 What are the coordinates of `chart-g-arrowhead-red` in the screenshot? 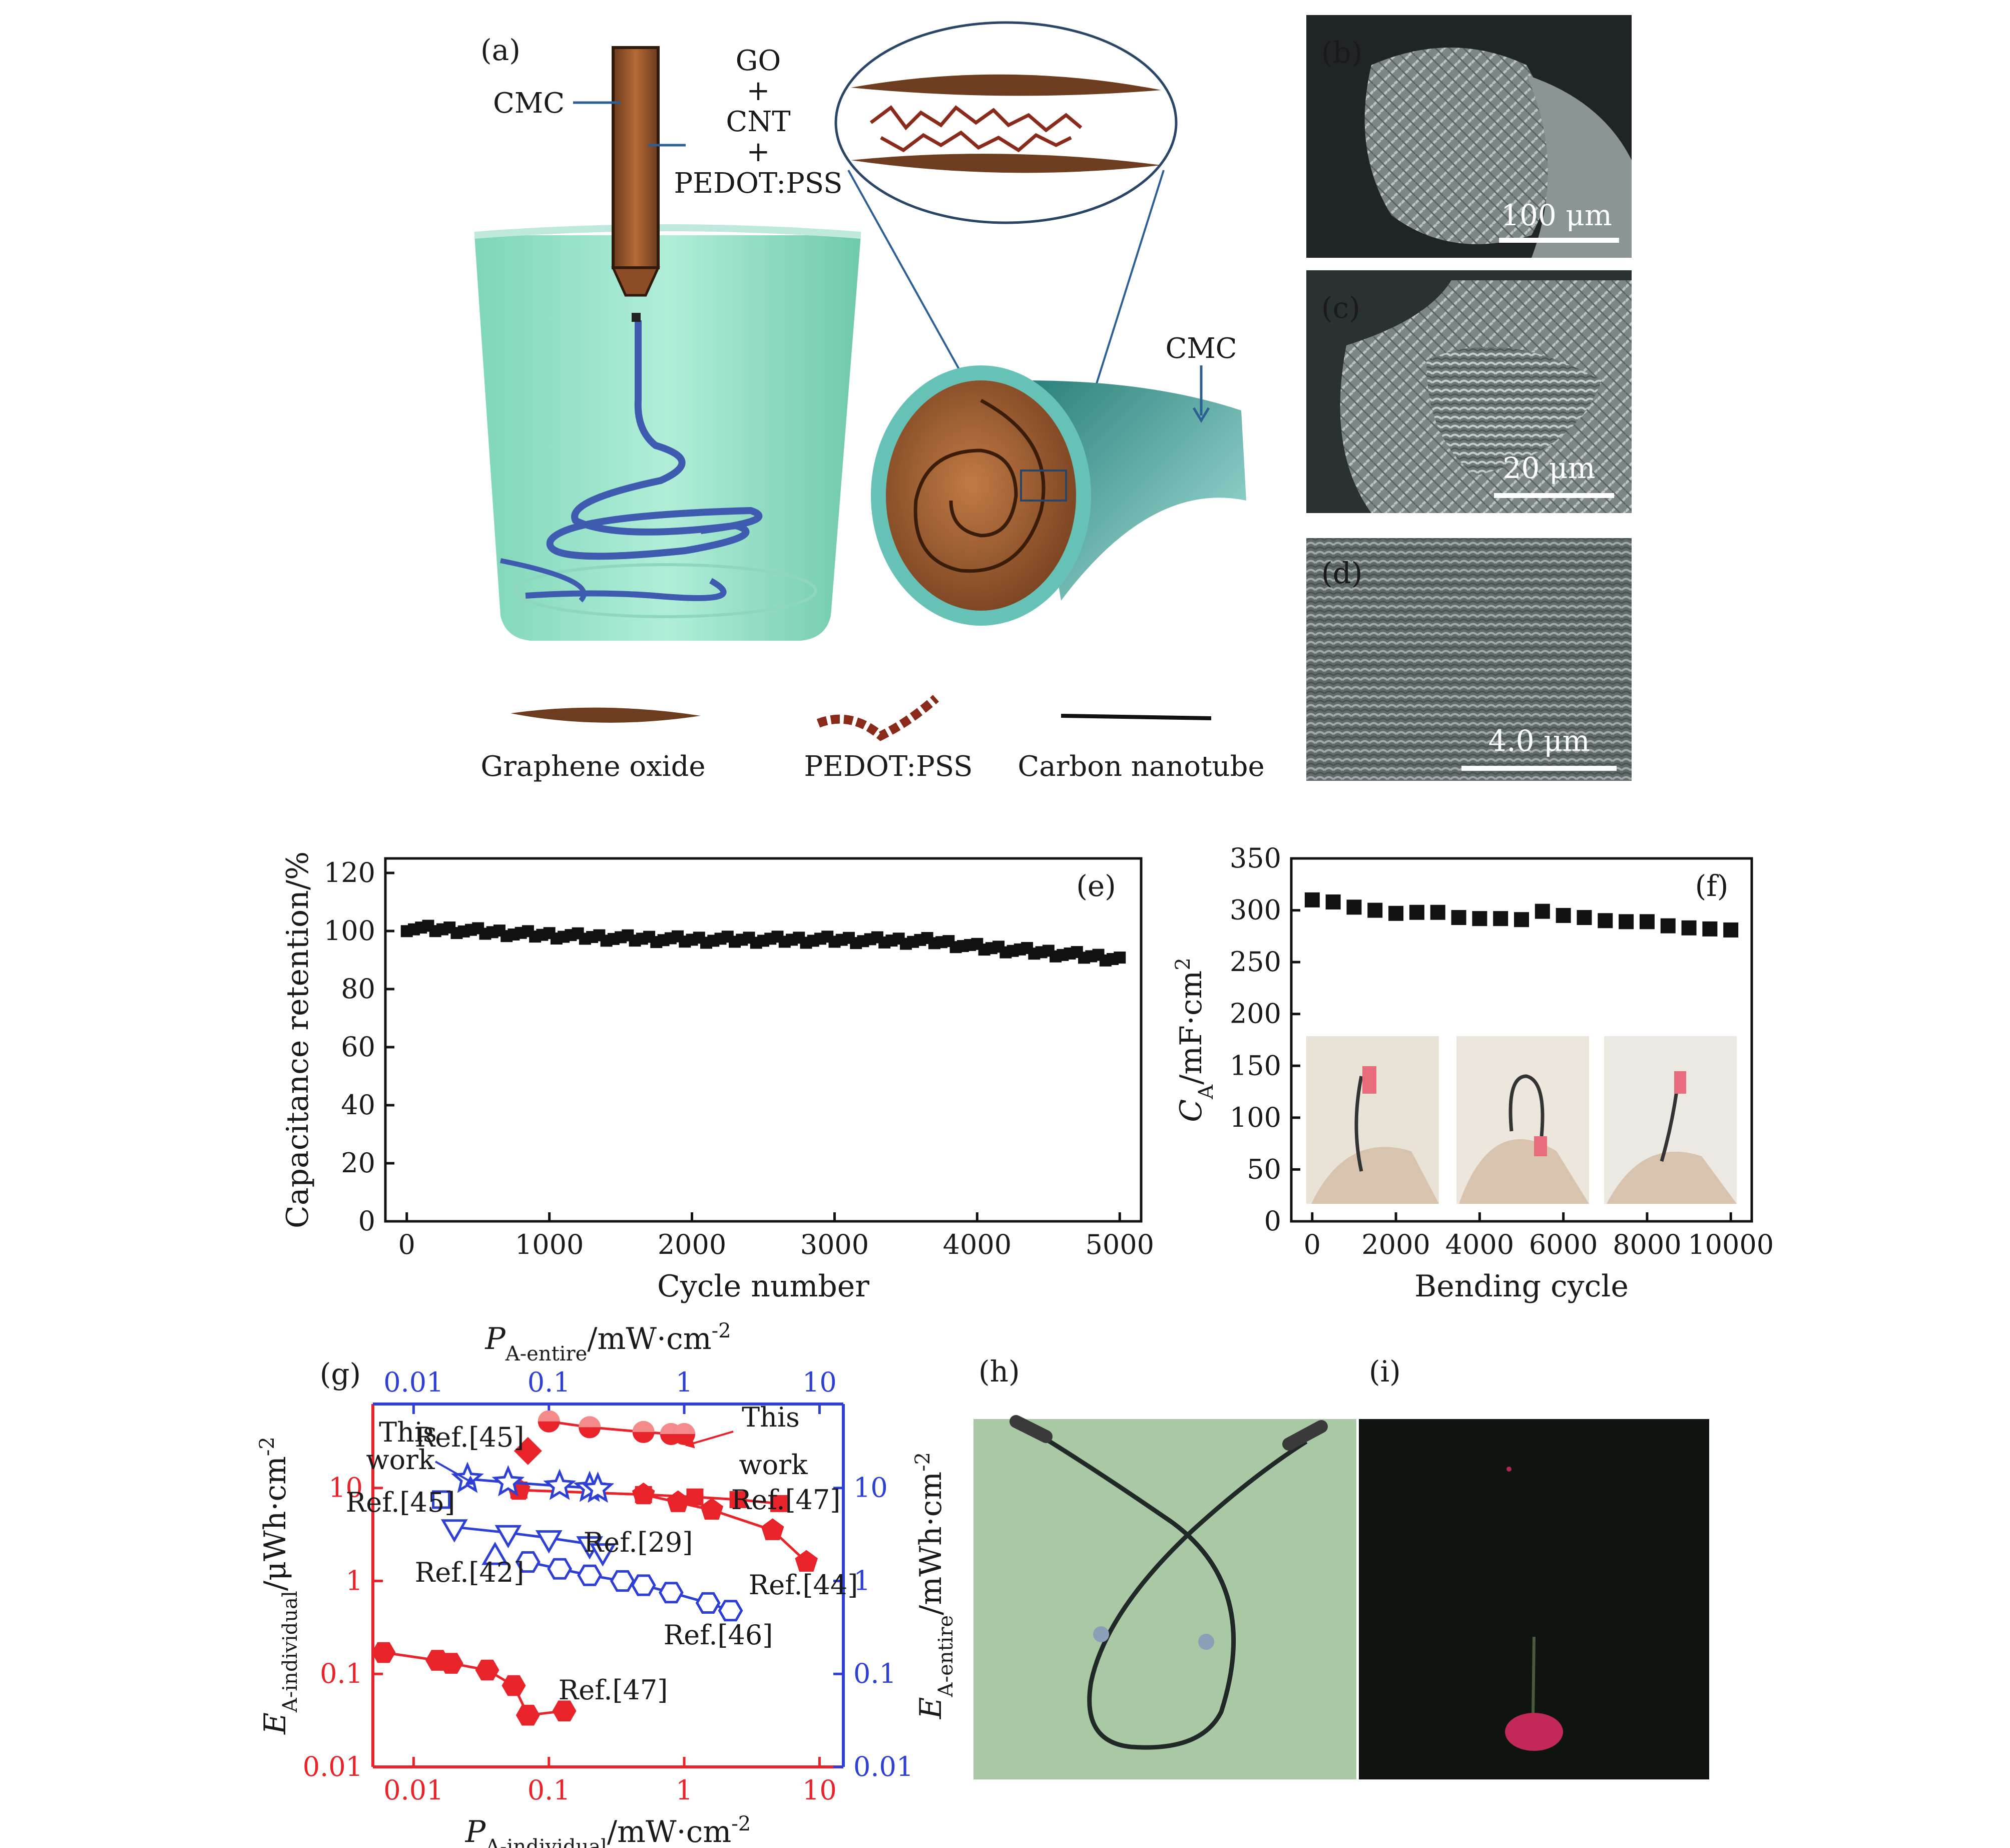 It's located at (690, 1443).